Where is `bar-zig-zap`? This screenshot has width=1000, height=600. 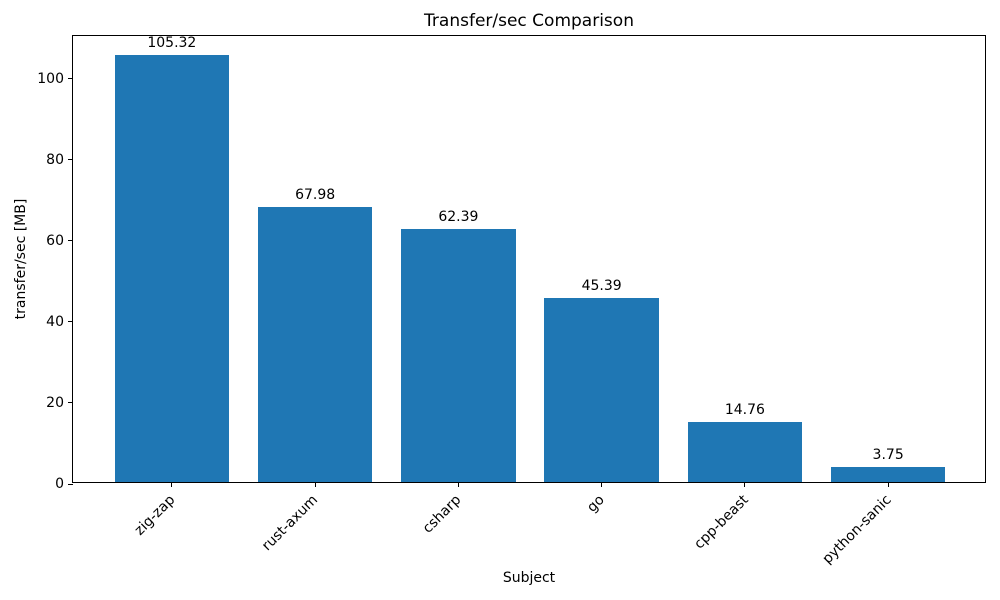
bar-zig-zap is located at coordinates (172, 268).